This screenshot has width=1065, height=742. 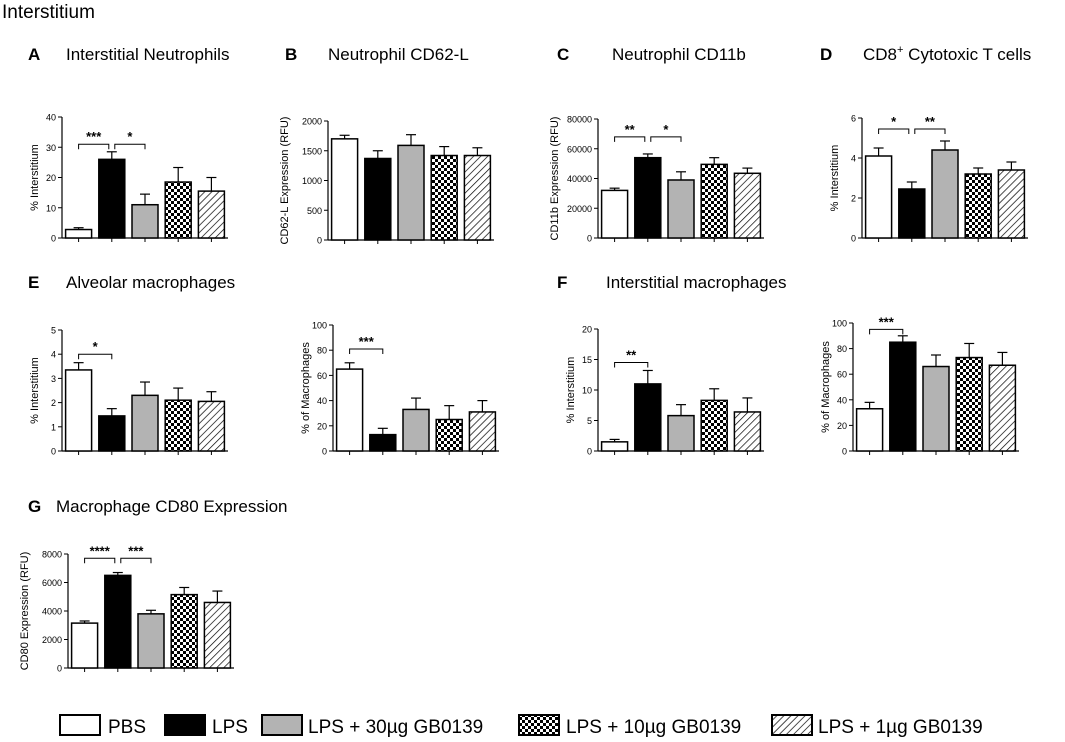 I want to click on bar-e2-lps, so click(x=383, y=442).